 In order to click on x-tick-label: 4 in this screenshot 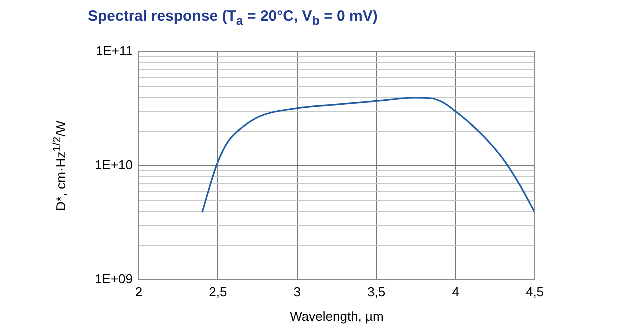, I will do `click(456, 292)`.